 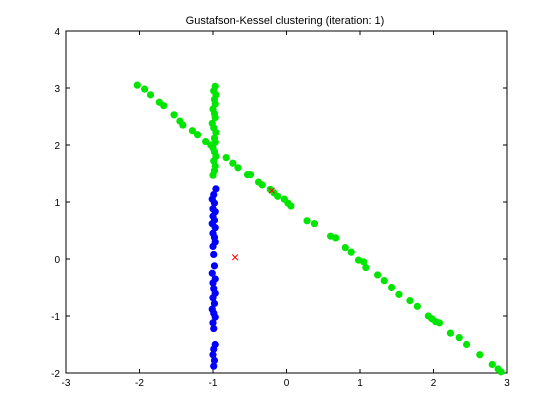 I want to click on x-tick-label: -1, so click(x=213, y=383).